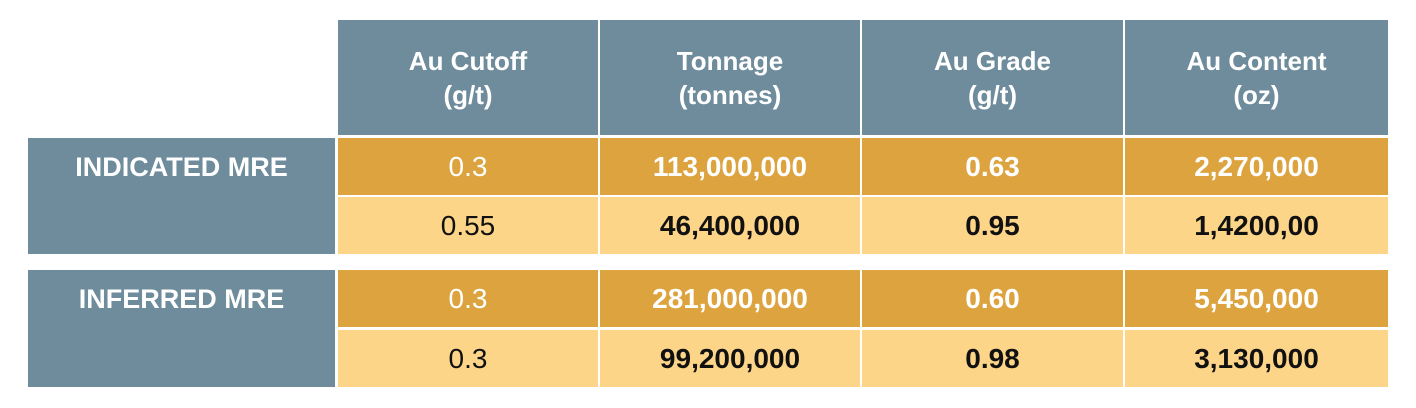  What do you see at coordinates (730, 77) in the screenshot?
I see `column-header: Tonnage (tonnes)` at bounding box center [730, 77].